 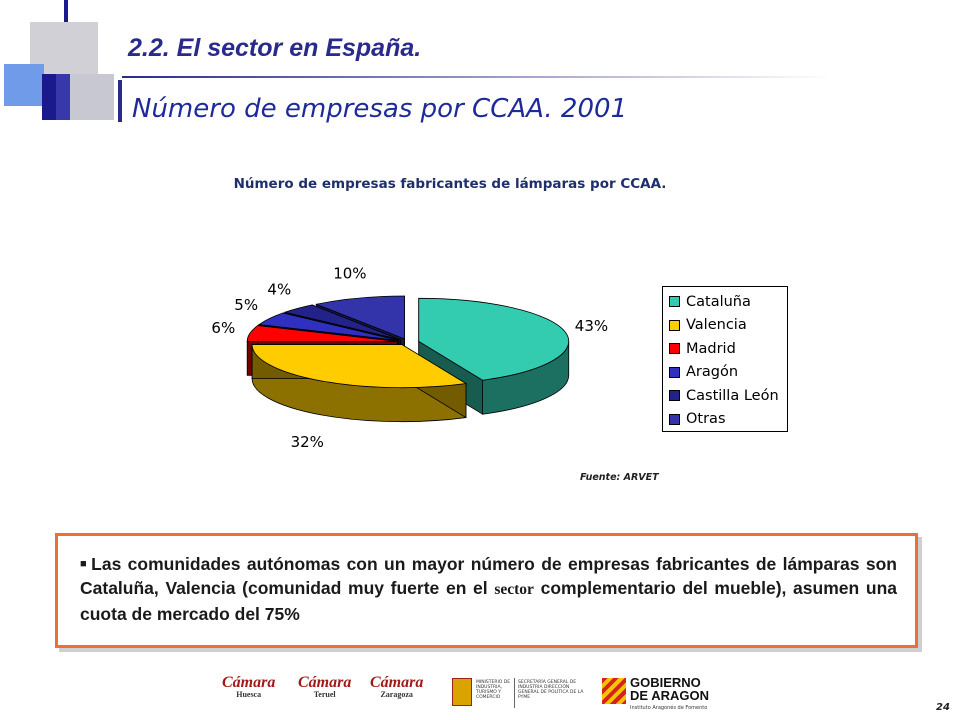 What do you see at coordinates (718, 301) in the screenshot?
I see `legend-label: Cataluña` at bounding box center [718, 301].